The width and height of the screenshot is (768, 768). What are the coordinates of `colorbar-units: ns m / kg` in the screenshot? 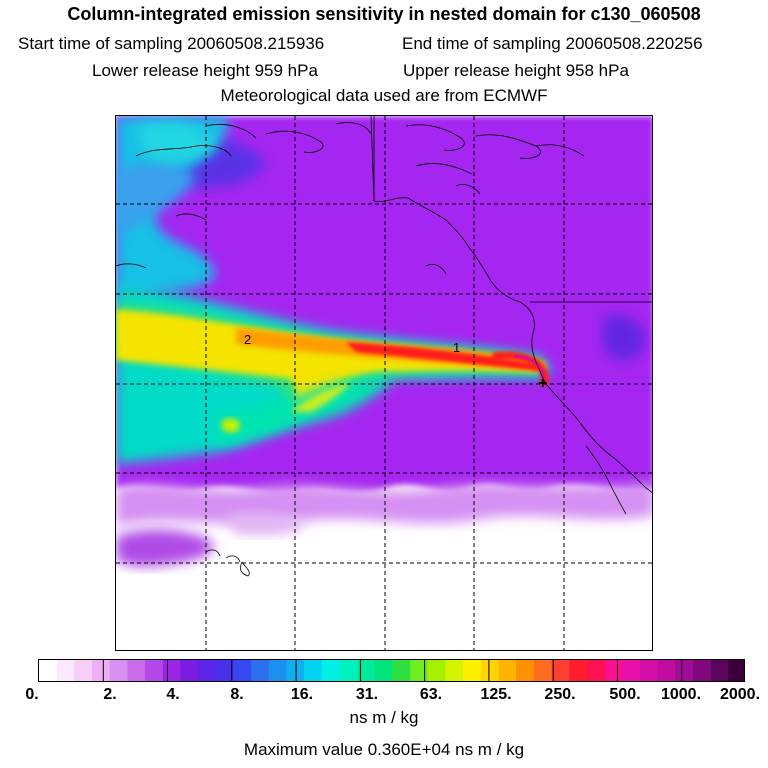 It's located at (384, 717).